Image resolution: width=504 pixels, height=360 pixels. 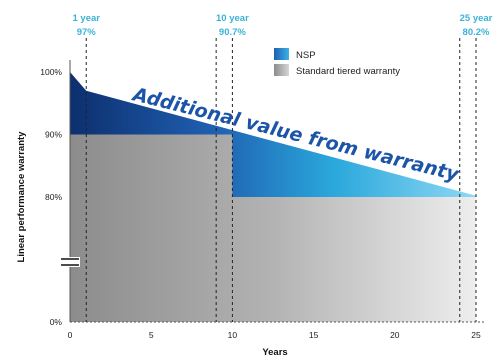 I want to click on legend-swatch-nsp, so click(x=281, y=54).